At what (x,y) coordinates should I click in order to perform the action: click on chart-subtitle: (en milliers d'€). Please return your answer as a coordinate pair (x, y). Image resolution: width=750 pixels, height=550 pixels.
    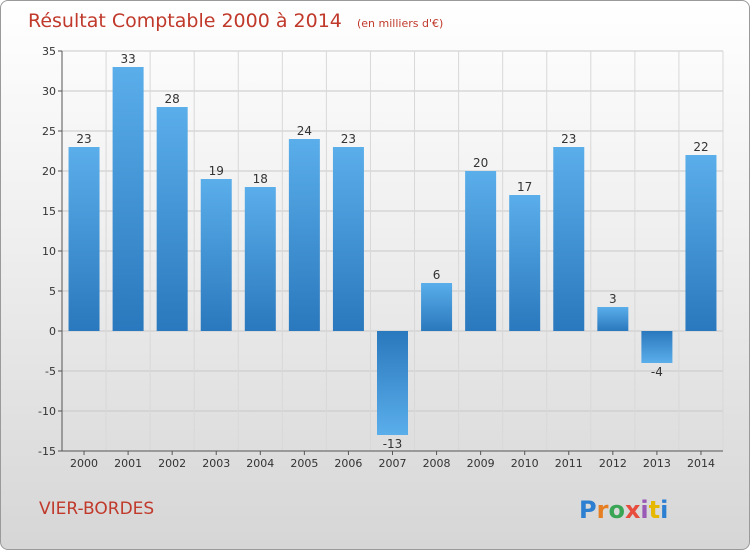
    Looking at the image, I should click on (400, 23).